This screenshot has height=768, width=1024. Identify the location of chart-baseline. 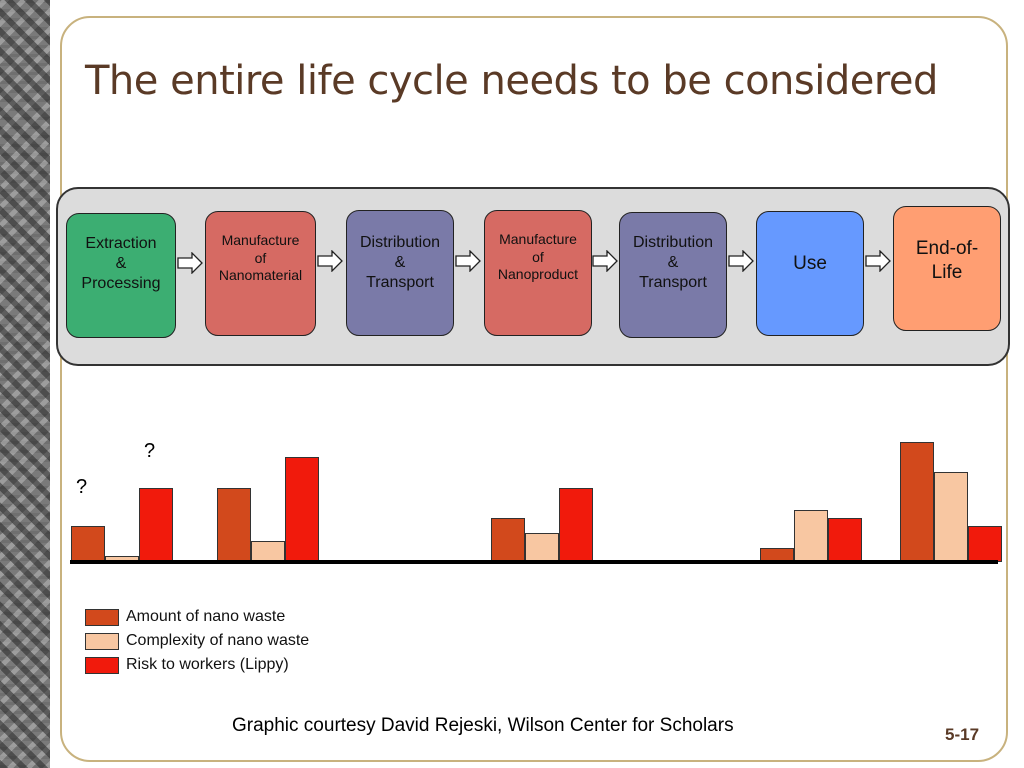
(534, 562).